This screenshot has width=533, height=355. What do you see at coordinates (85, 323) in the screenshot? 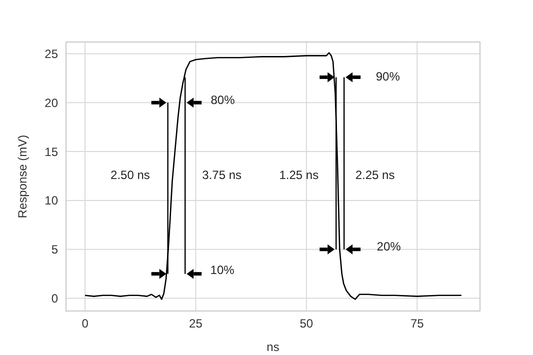
I see `x-tick-label: 0` at bounding box center [85, 323].